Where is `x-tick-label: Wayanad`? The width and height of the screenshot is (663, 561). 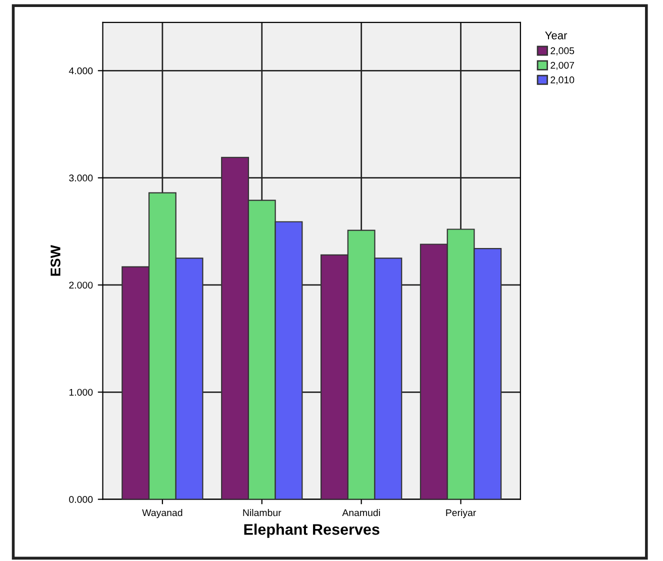 x-tick-label: Wayanad is located at coordinates (162, 513).